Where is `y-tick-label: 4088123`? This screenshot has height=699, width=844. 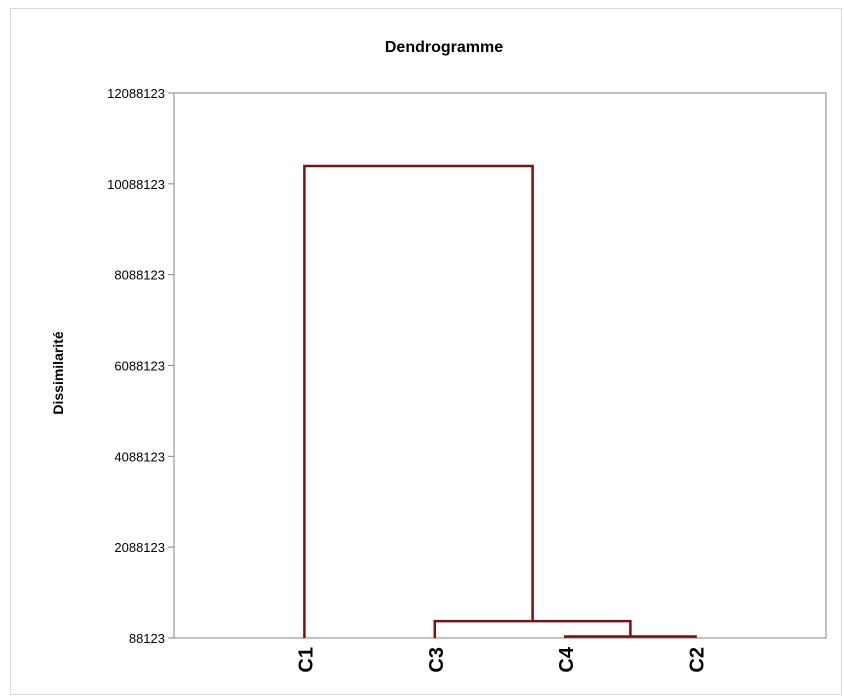 y-tick-label: 4088123 is located at coordinates (139, 456).